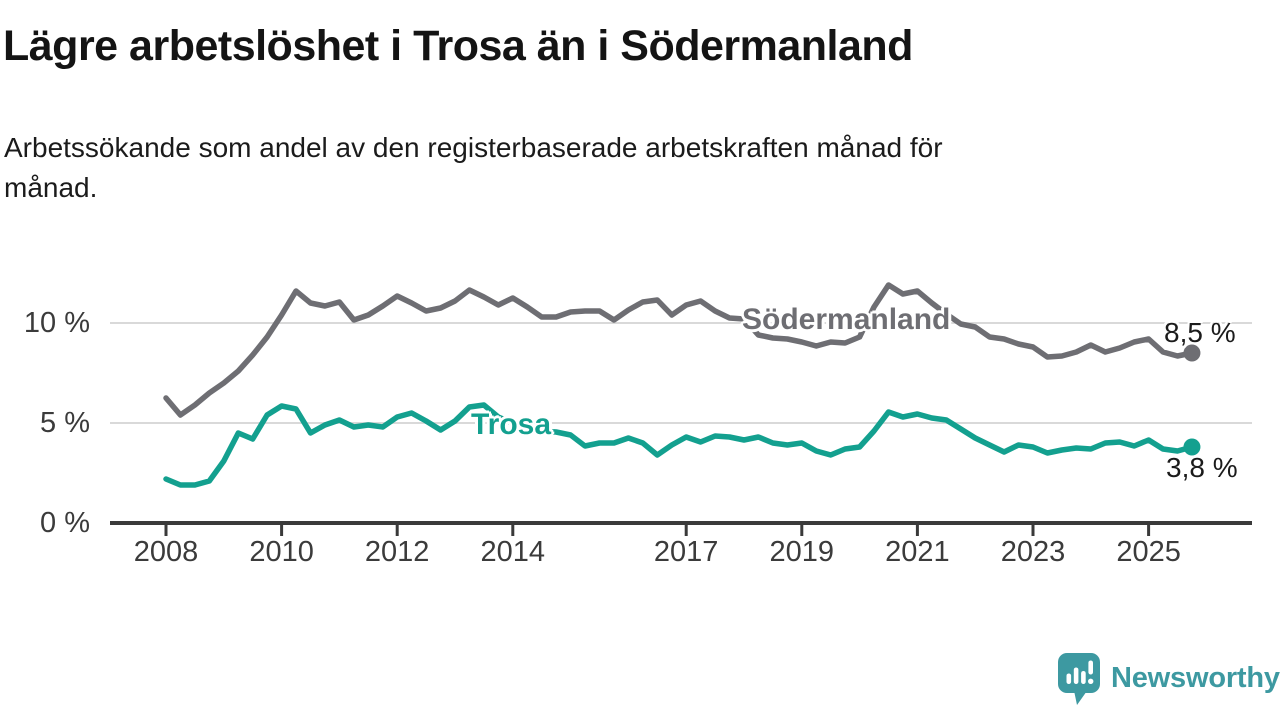  I want to click on y-tick-label: 5 %, so click(65, 423).